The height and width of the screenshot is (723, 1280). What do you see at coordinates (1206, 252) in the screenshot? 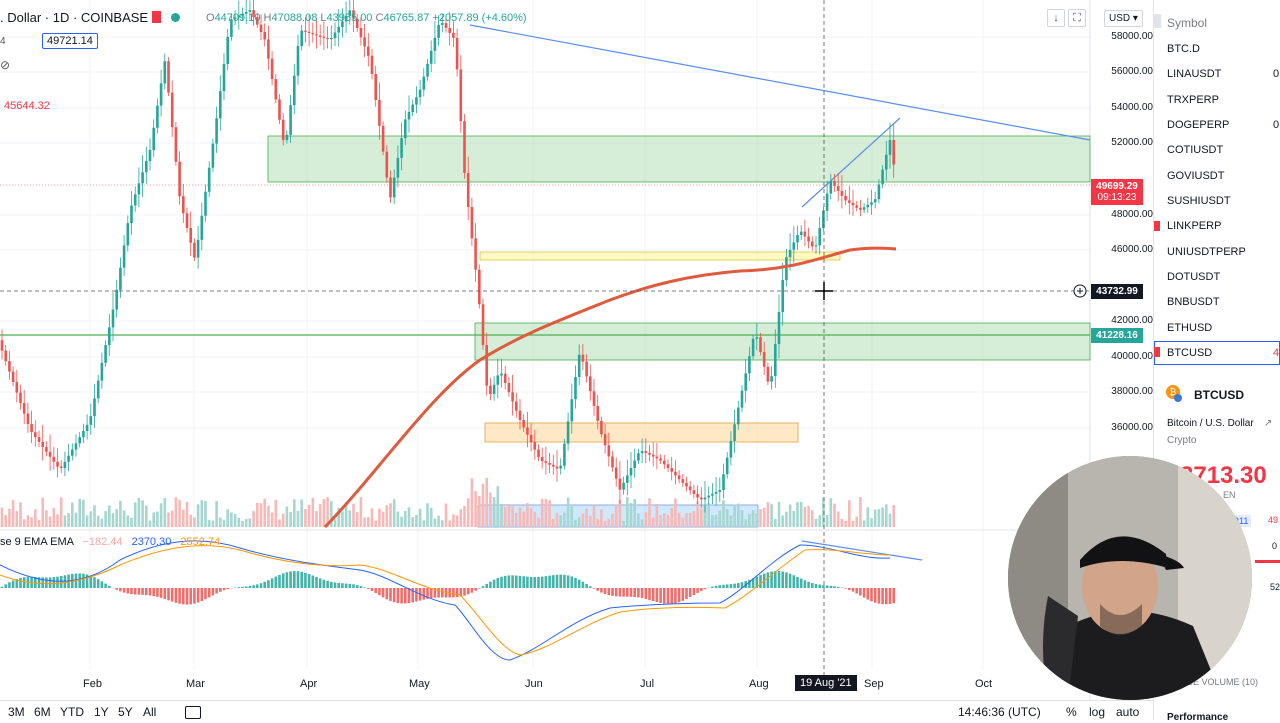
I see `watchlist-item: UNIUSDTPERP` at bounding box center [1206, 252].